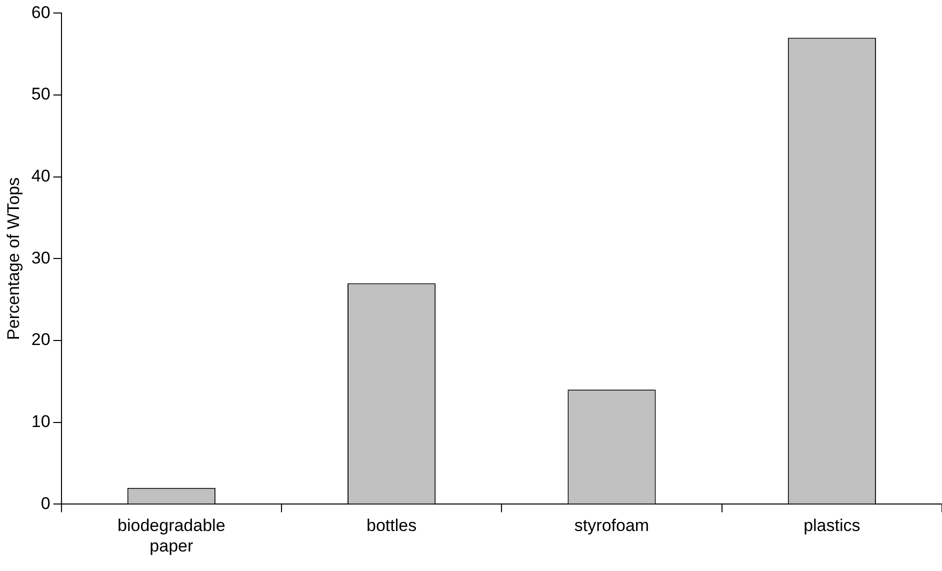  Describe the element at coordinates (40, 422) in the screenshot. I see `y-tick-label: 10` at that location.